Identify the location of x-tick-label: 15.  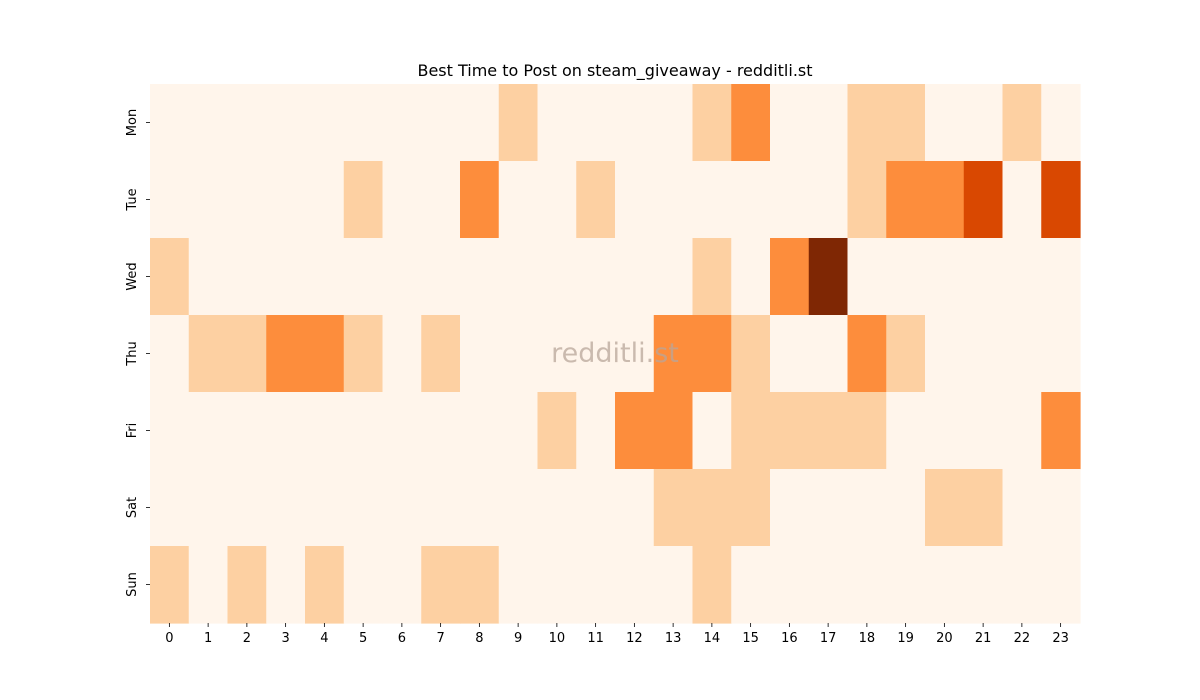
(750, 638).